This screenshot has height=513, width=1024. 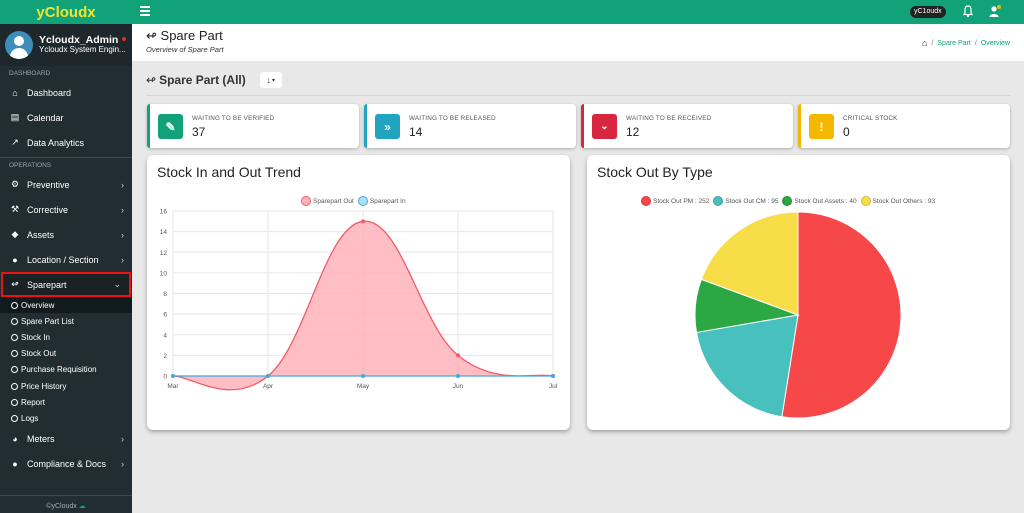 I want to click on subitem-label: Spare Part List, so click(x=47, y=321).